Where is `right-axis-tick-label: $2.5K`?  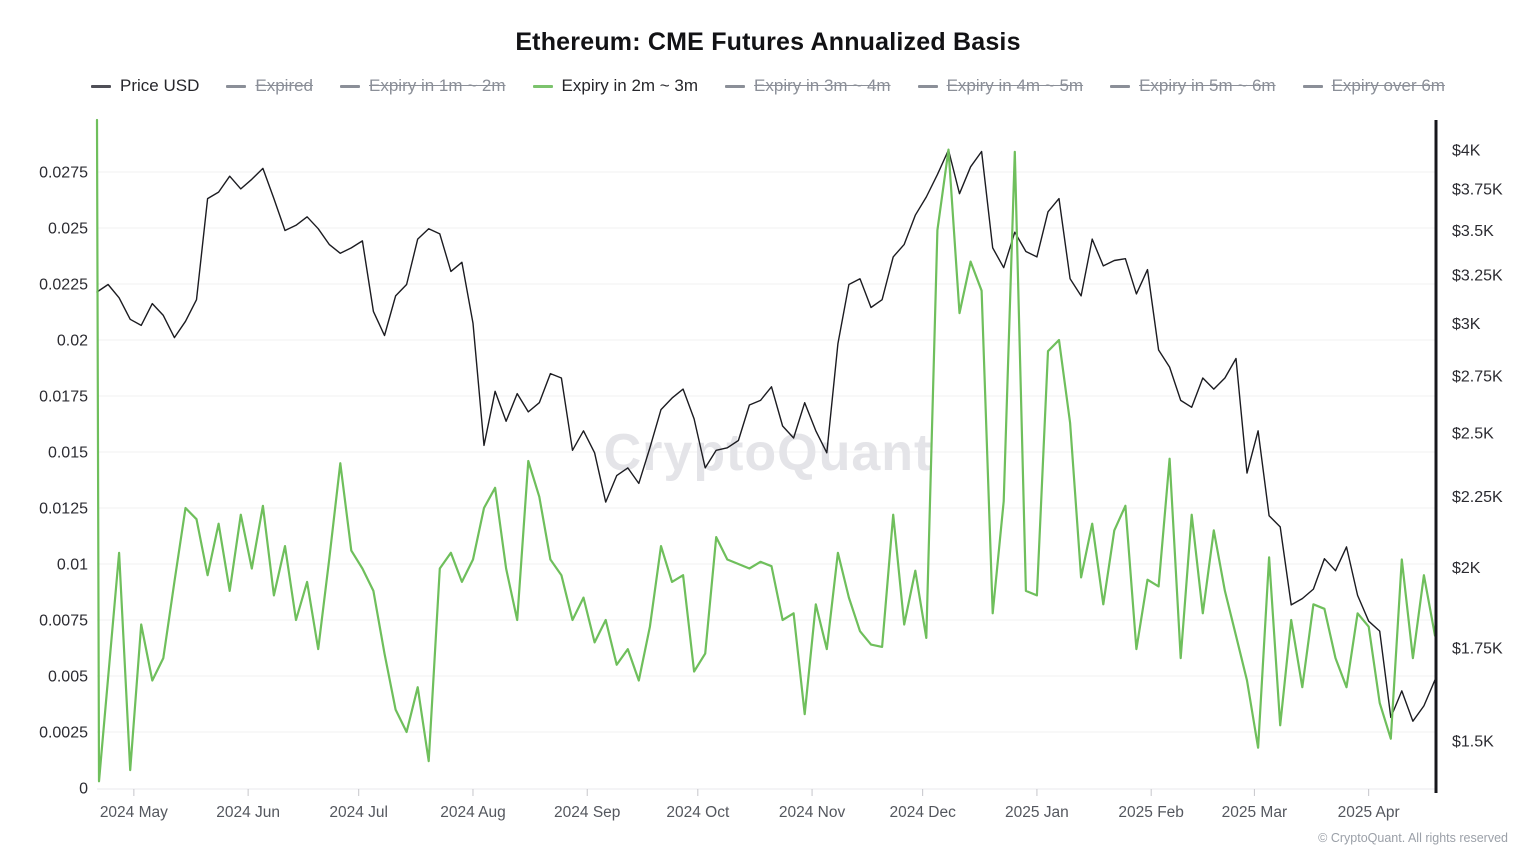
right-axis-tick-label: $2.5K is located at coordinates (1473, 434).